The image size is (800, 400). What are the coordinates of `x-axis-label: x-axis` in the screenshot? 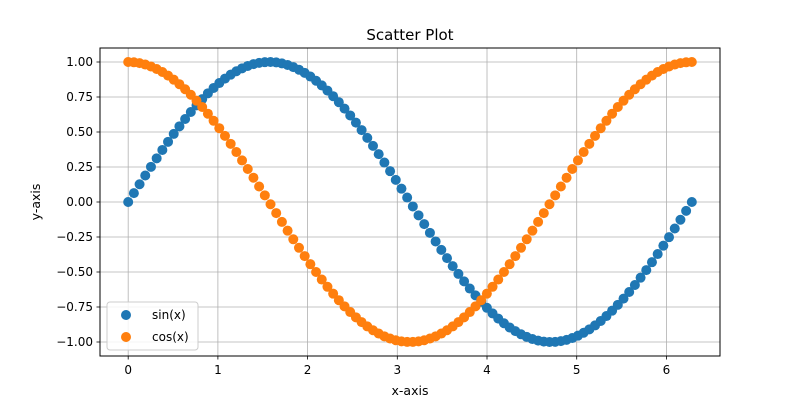 It's located at (410, 390).